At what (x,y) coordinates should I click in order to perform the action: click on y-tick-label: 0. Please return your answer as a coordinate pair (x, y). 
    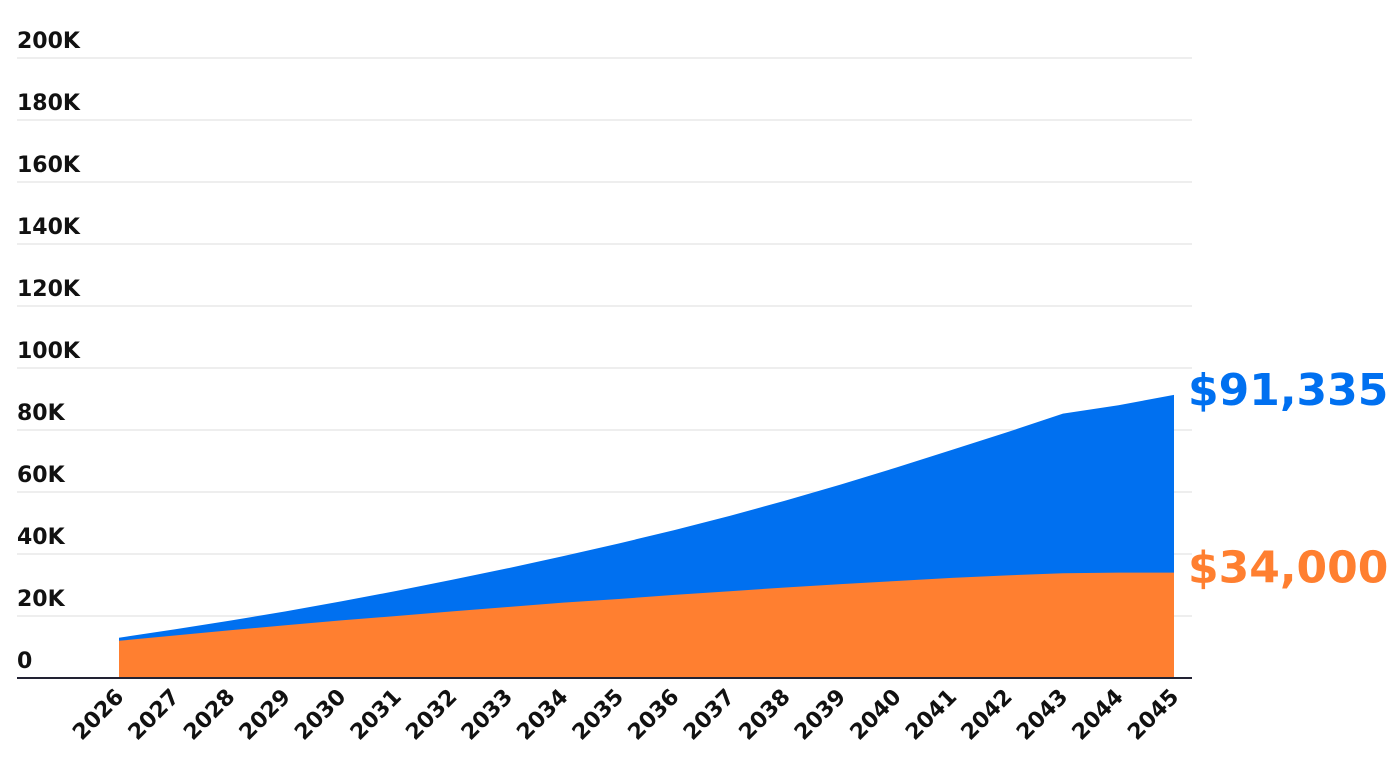
    Looking at the image, I should click on (24, 661).